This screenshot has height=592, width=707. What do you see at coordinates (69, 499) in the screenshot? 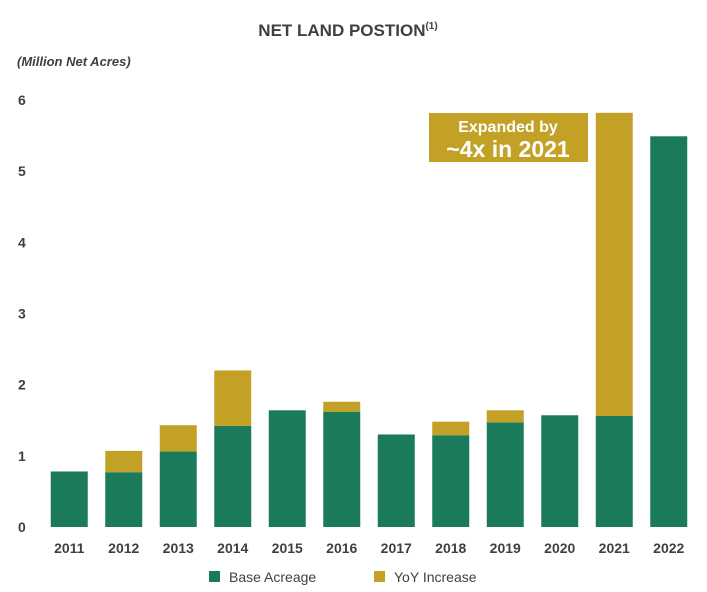
I see `bar-base-acreage-2011` at bounding box center [69, 499].